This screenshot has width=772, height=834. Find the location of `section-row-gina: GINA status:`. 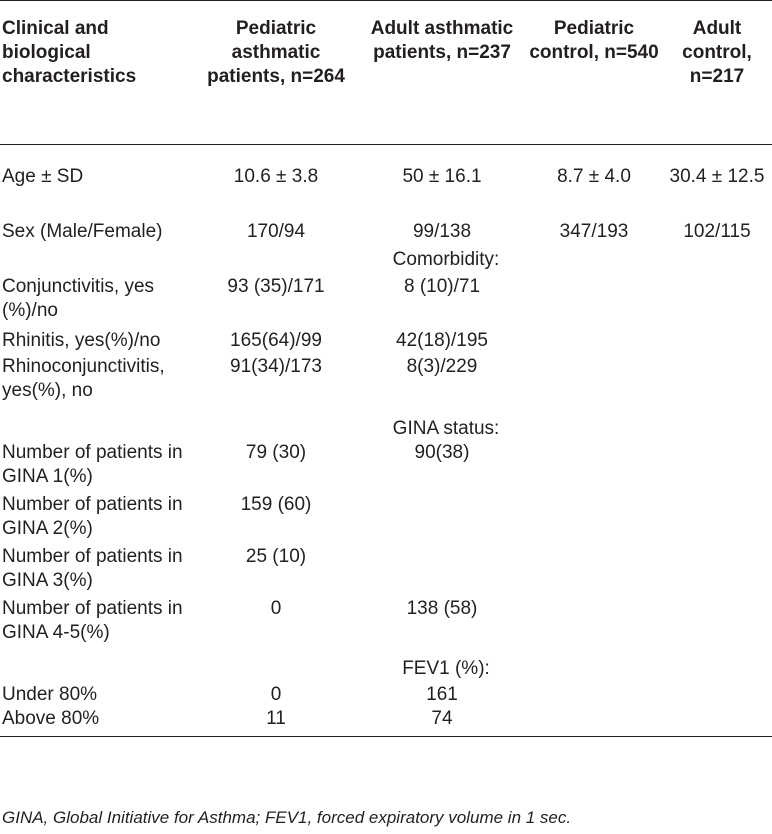

section-row-gina: GINA status: is located at coordinates (386, 425).